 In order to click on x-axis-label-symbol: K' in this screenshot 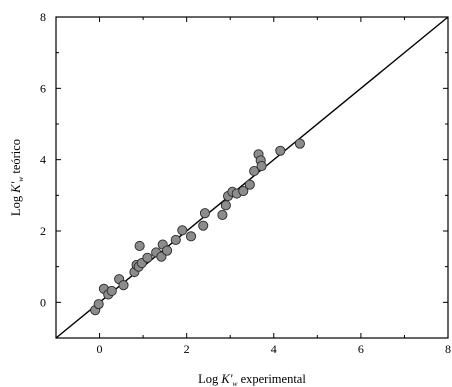, I will do `click(226, 379)`.